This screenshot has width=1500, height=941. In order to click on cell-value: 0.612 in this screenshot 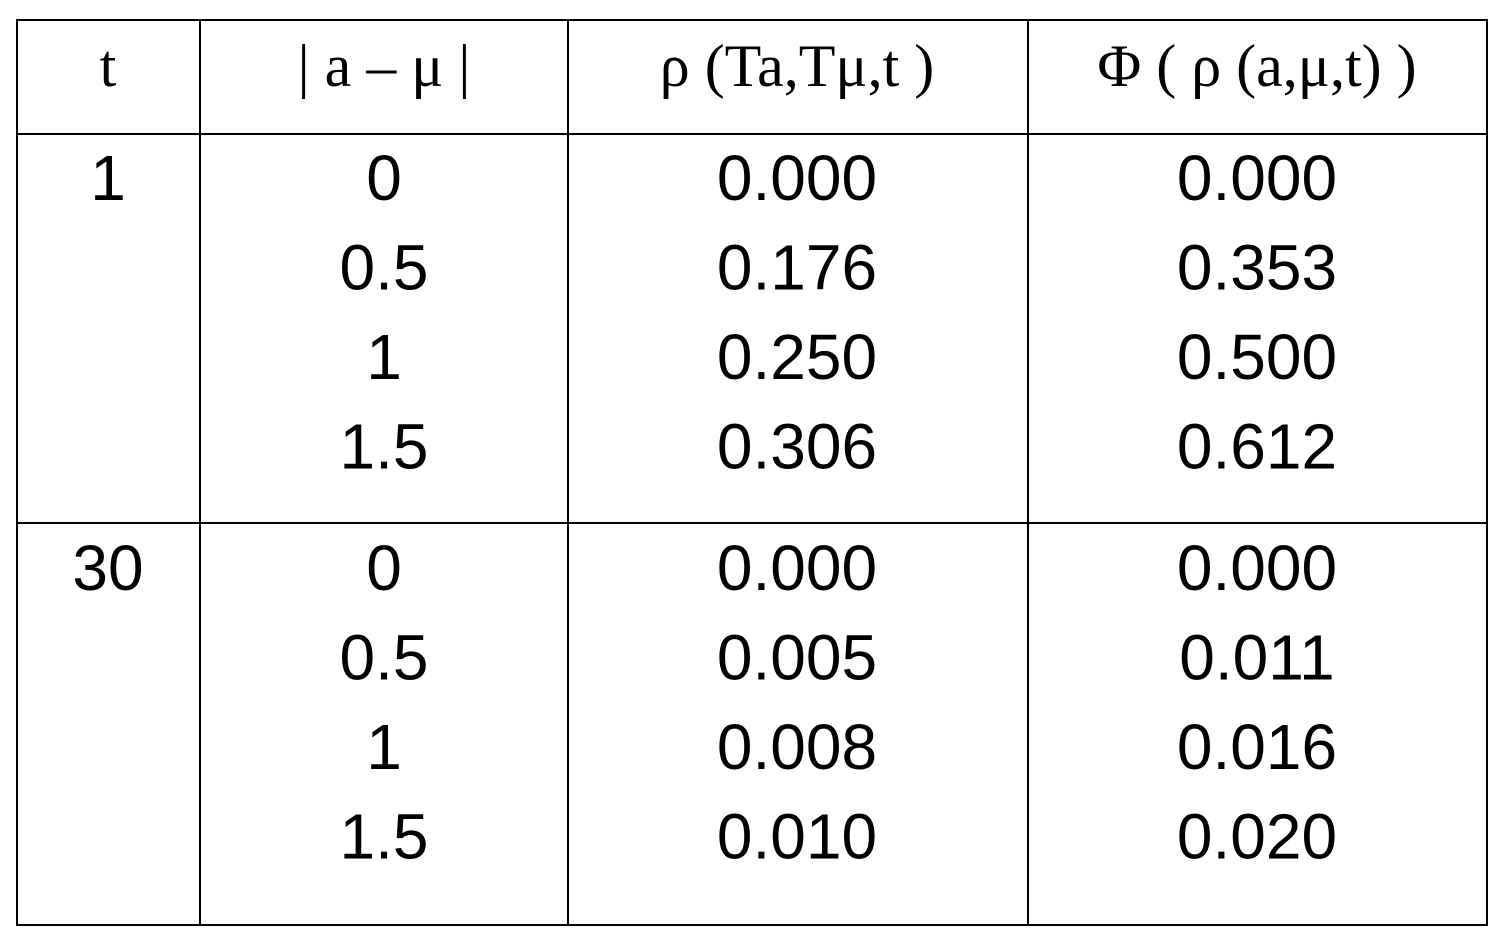, I will do `click(1257, 446)`.